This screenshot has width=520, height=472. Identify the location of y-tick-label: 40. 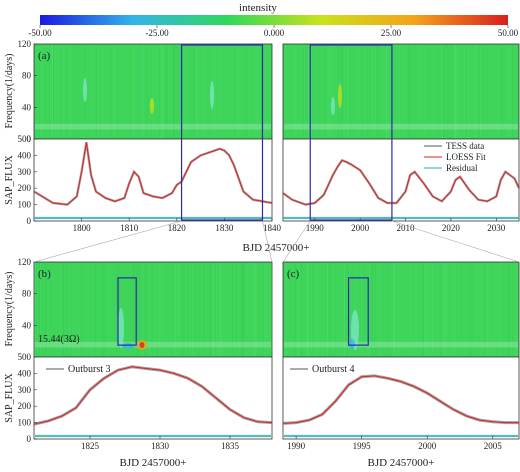
(27, 107).